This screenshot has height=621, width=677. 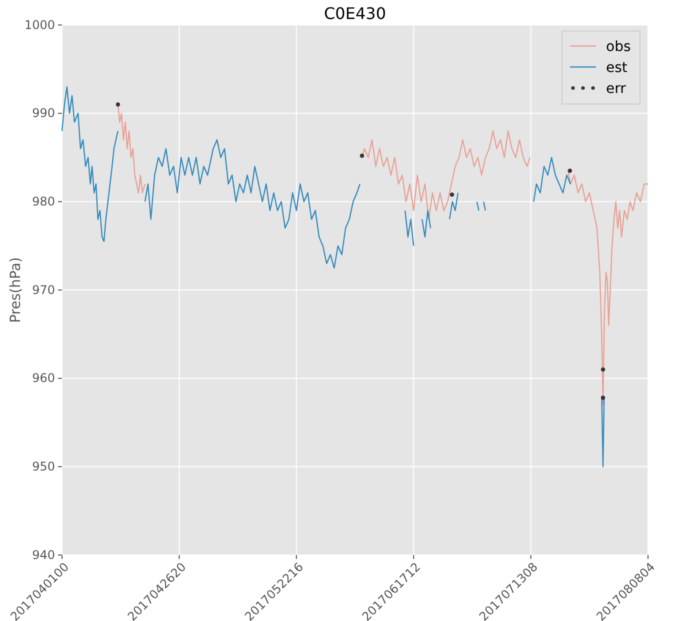 I want to click on y-tick-label: 980, so click(x=43, y=201).